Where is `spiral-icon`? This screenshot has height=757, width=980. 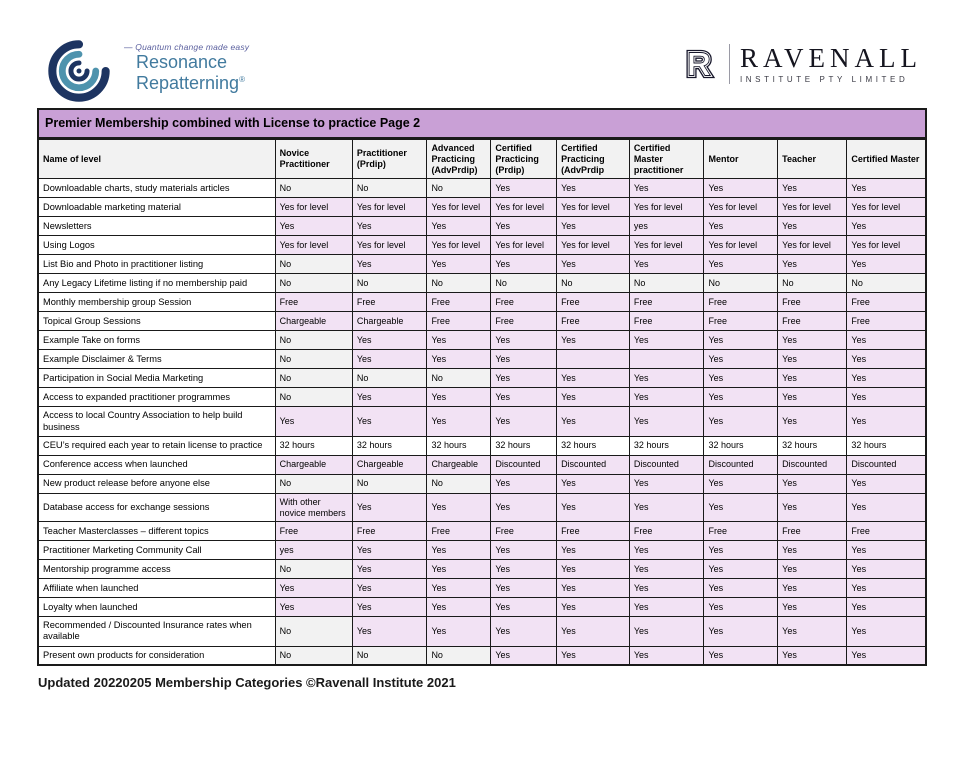
spiral-icon is located at coordinates (79, 71).